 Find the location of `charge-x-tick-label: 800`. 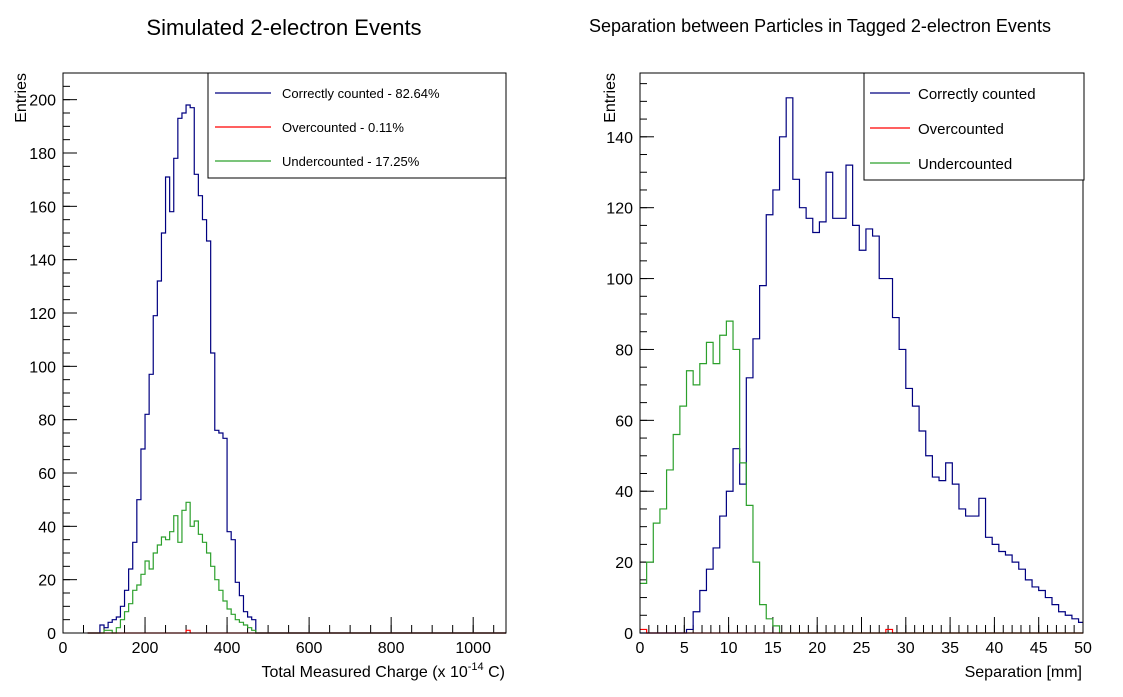

charge-x-tick-label: 800 is located at coordinates (391, 648).